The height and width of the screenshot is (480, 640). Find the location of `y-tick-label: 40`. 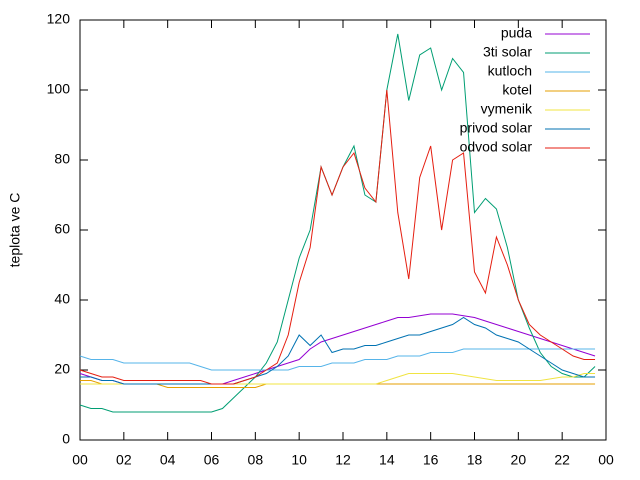

y-tick-label: 40 is located at coordinates (62, 299).